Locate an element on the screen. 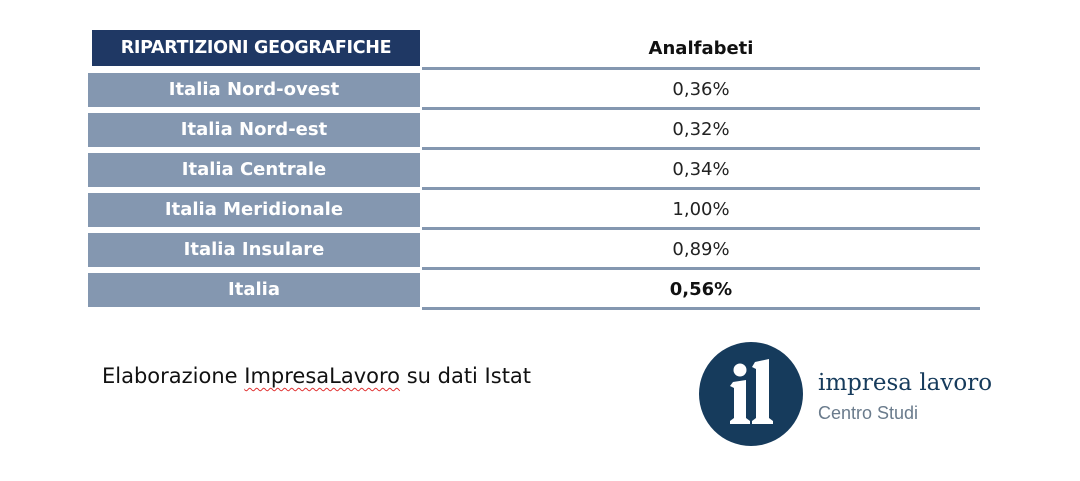 The width and height of the screenshot is (1080, 481). table-row-total-value: 0,56% is located at coordinates (701, 289).